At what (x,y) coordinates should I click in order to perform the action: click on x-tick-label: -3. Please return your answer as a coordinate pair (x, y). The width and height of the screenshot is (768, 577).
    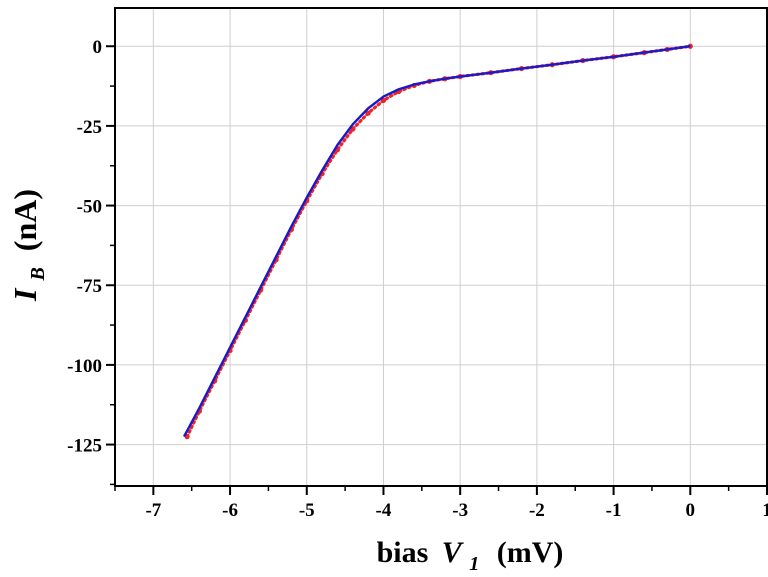
    Looking at the image, I should click on (460, 510).